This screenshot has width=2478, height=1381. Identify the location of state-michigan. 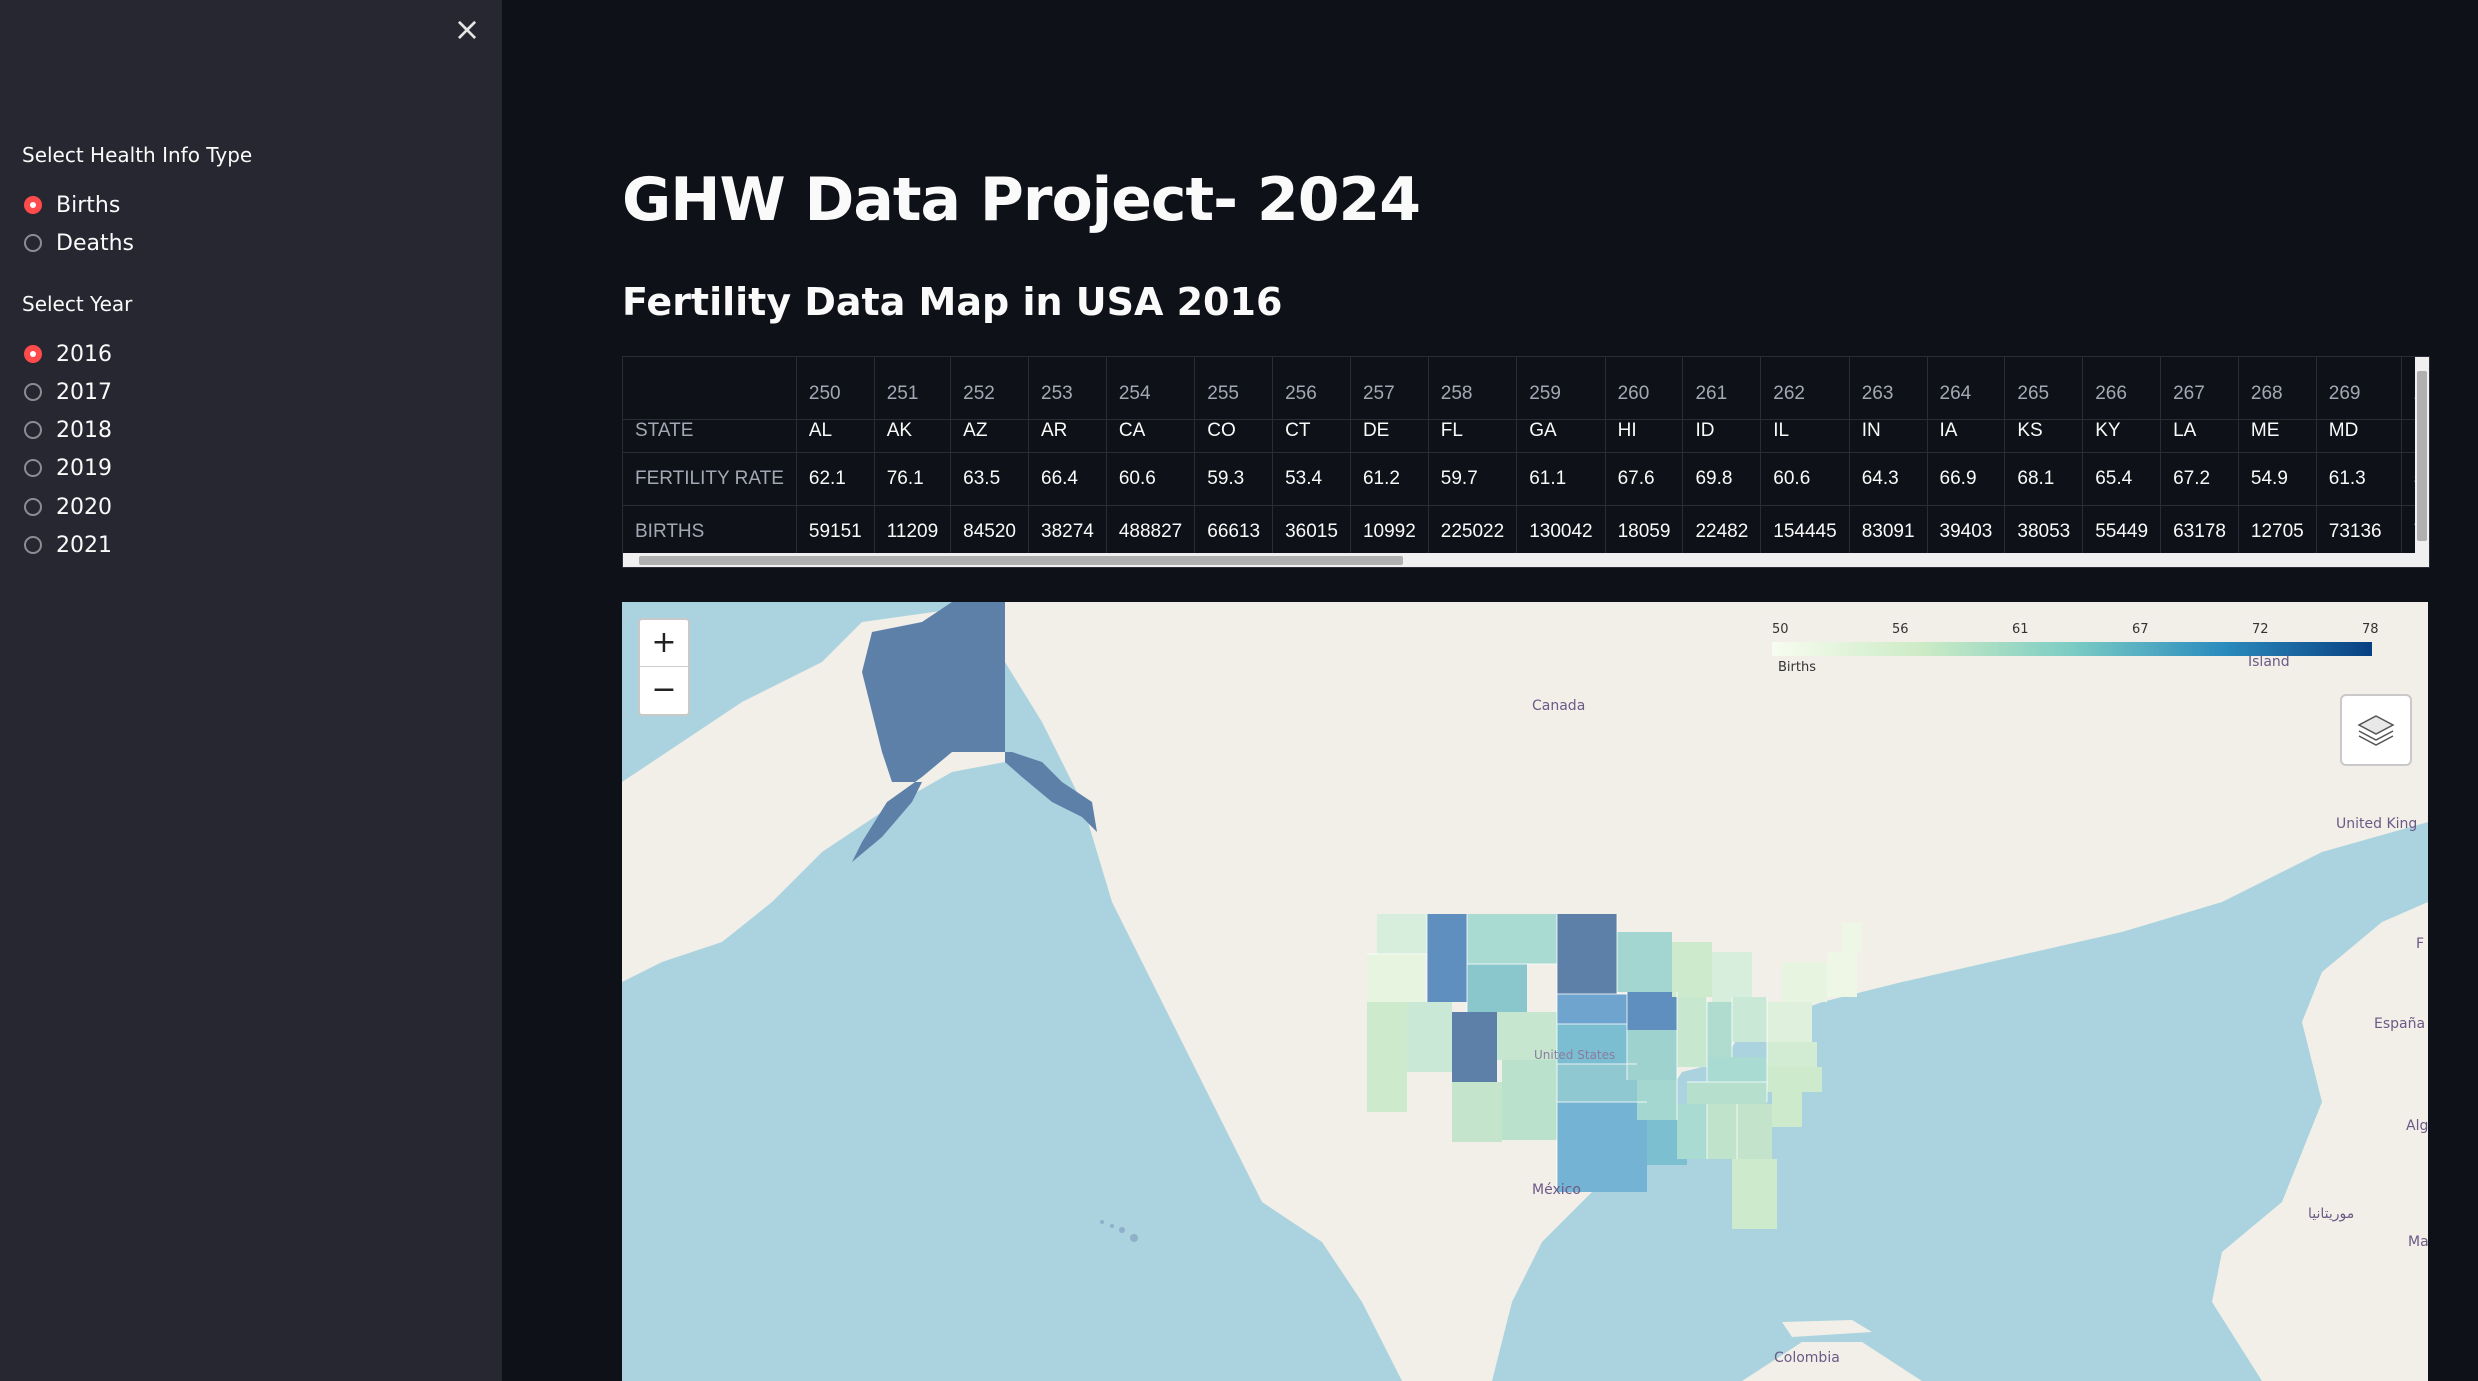
(1732, 977).